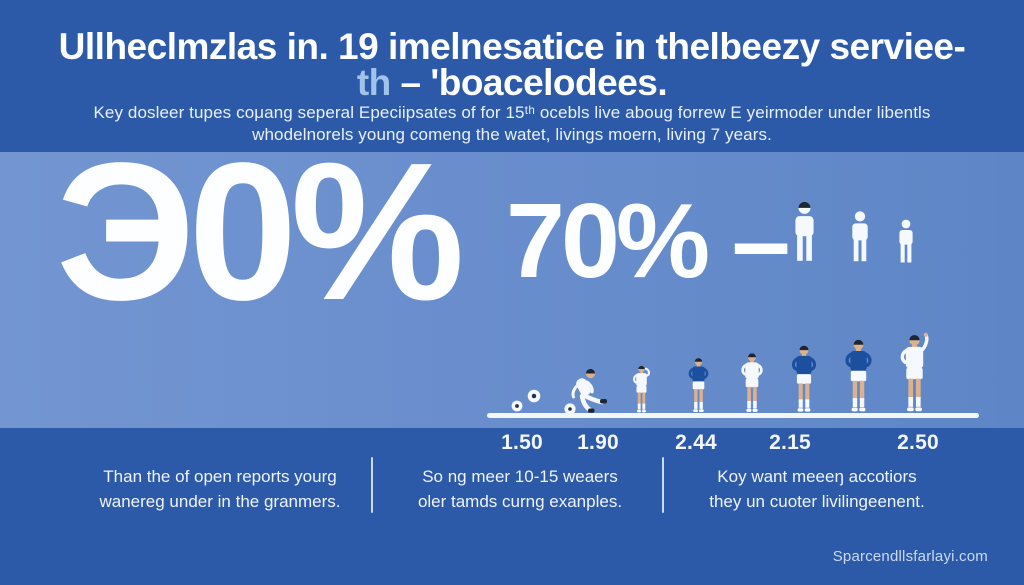 The width and height of the screenshot is (1024, 585). I want to click on value-label: 1.50, so click(522, 442).